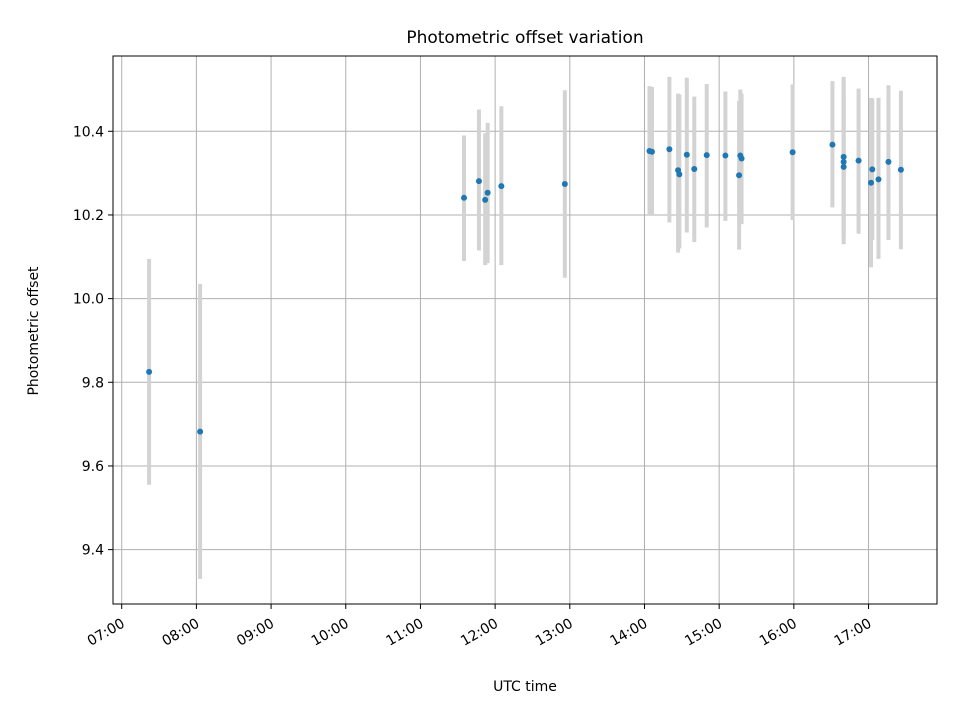 The width and height of the screenshot is (960, 720). Describe the element at coordinates (703, 633) in the screenshot. I see `x-tick-label: 15:00` at that location.